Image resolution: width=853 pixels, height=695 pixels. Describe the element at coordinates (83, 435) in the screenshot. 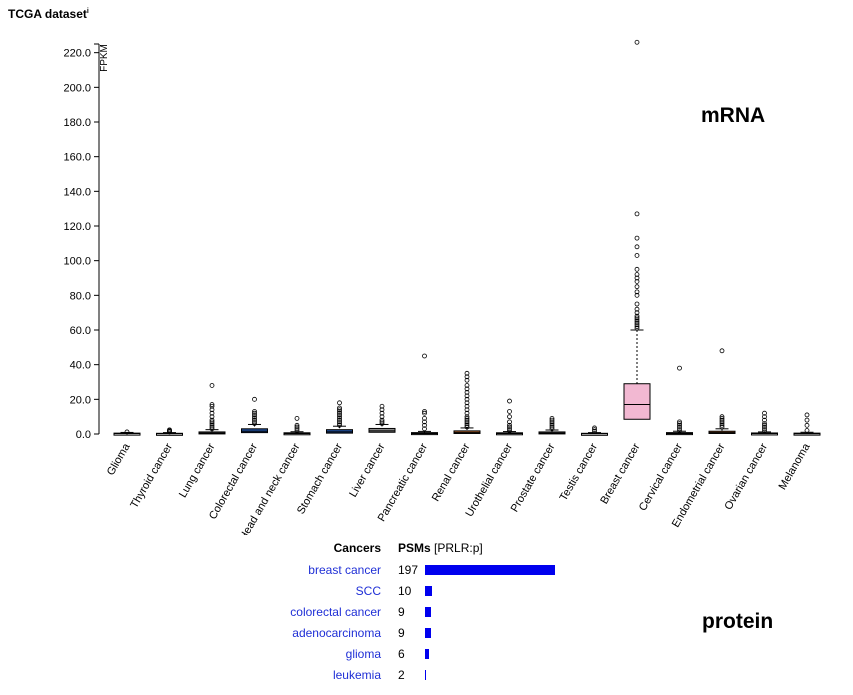

I see `y-tick-label: 0.0` at that location.